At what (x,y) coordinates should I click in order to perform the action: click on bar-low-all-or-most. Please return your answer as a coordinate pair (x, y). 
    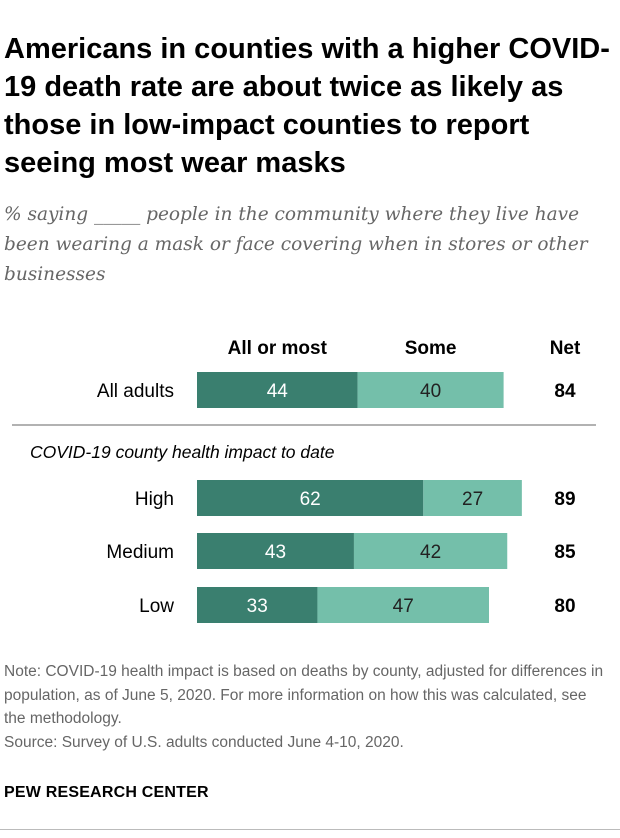
    Looking at the image, I should click on (257, 605).